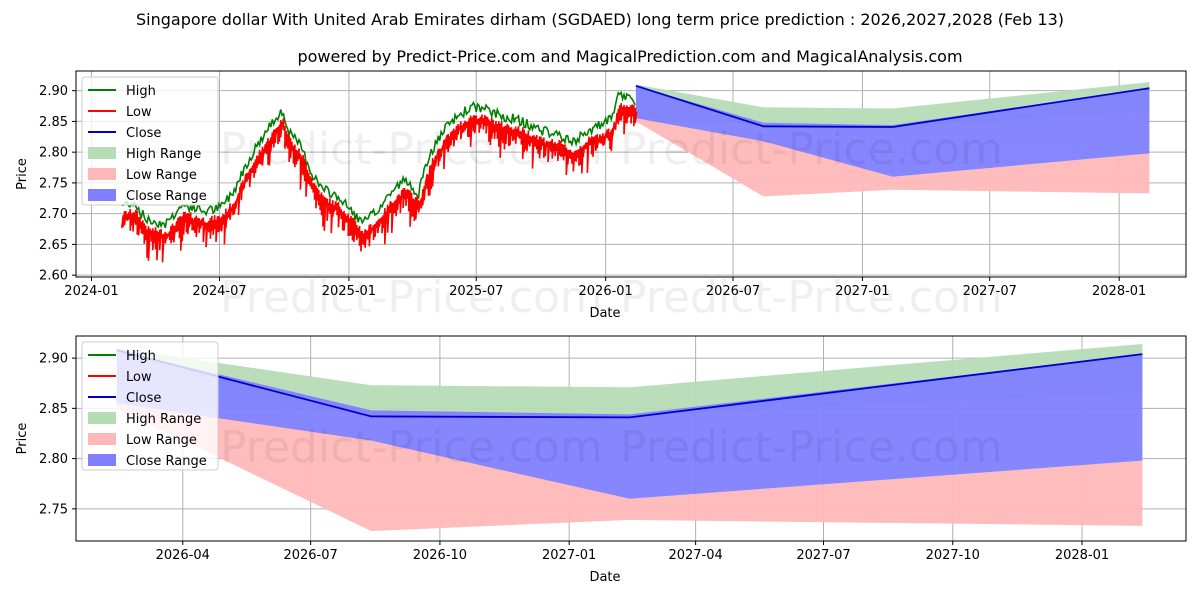  I want to click on x-tick-label: 2027-04, so click(695, 555).